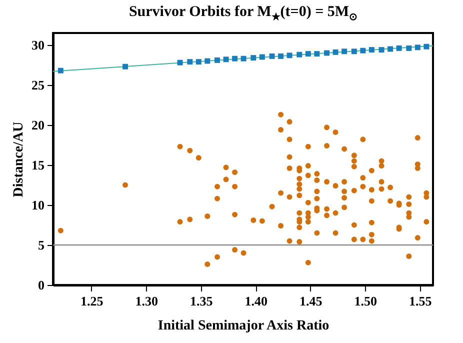 Image resolution: width=463 pixels, height=343 pixels. What do you see at coordinates (420, 301) in the screenshot?
I see `x-tick-label: 1.55` at bounding box center [420, 301].